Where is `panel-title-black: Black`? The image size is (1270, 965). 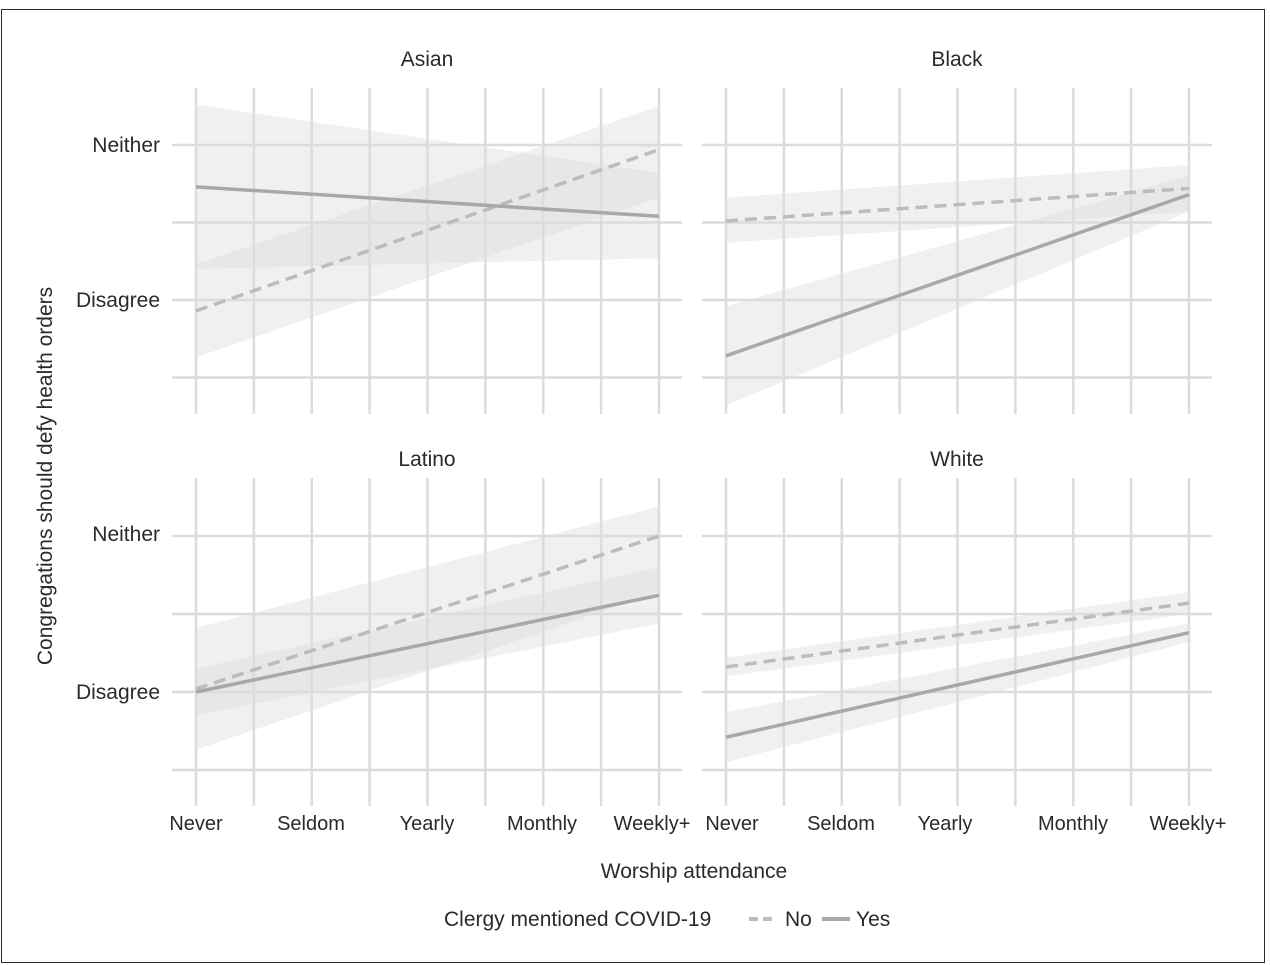 panel-title-black: Black is located at coordinates (957, 59).